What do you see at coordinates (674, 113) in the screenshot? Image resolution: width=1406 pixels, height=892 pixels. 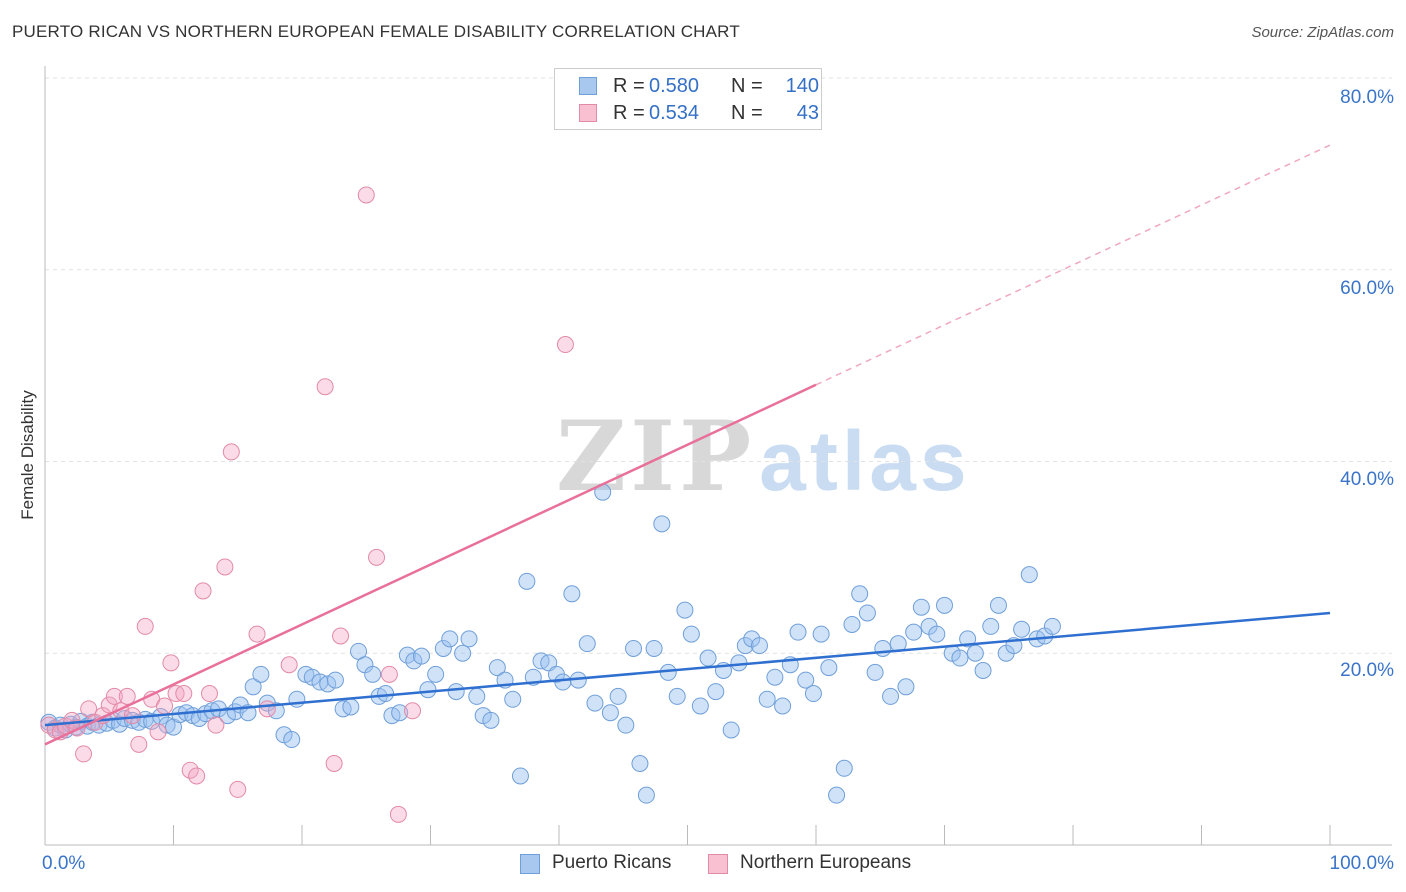 I see `r-value: 0.534` at bounding box center [674, 113].